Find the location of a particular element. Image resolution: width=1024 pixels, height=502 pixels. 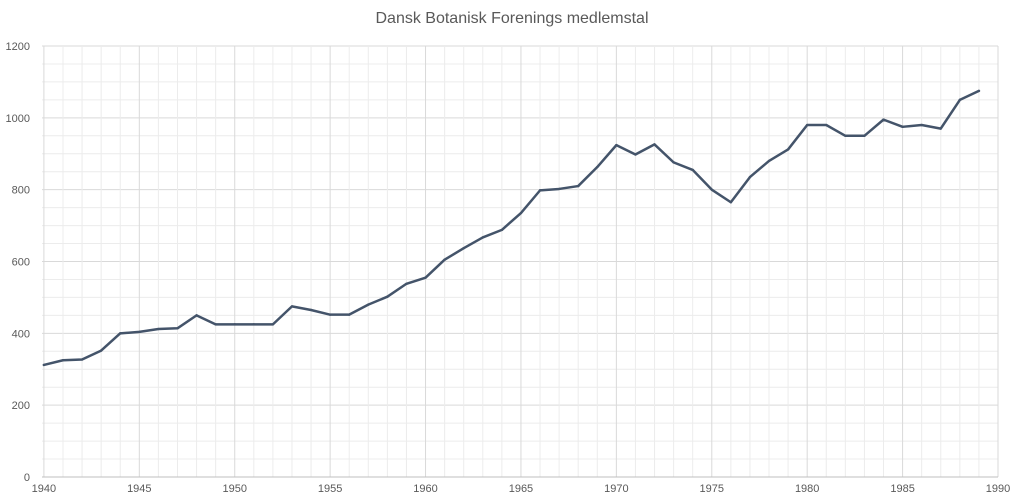

x-tick-label: 1940 is located at coordinates (44, 489).